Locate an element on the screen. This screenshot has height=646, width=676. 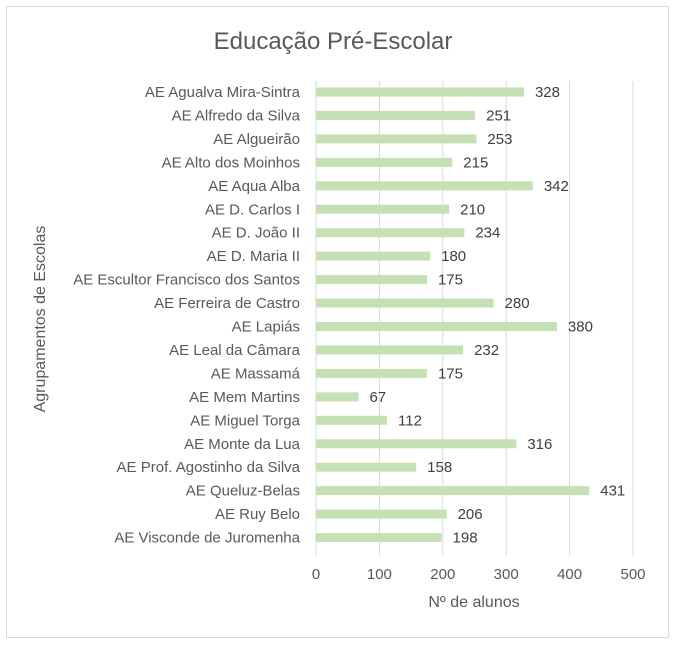
category-label: AE Miguel Torga is located at coordinates (245, 420).